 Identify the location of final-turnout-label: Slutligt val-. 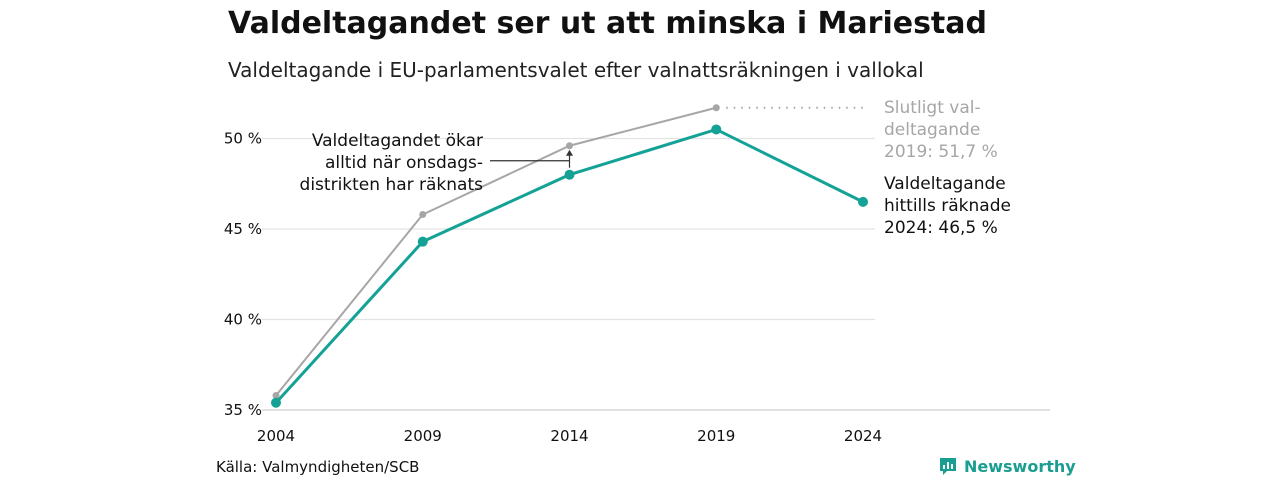
(932, 108).